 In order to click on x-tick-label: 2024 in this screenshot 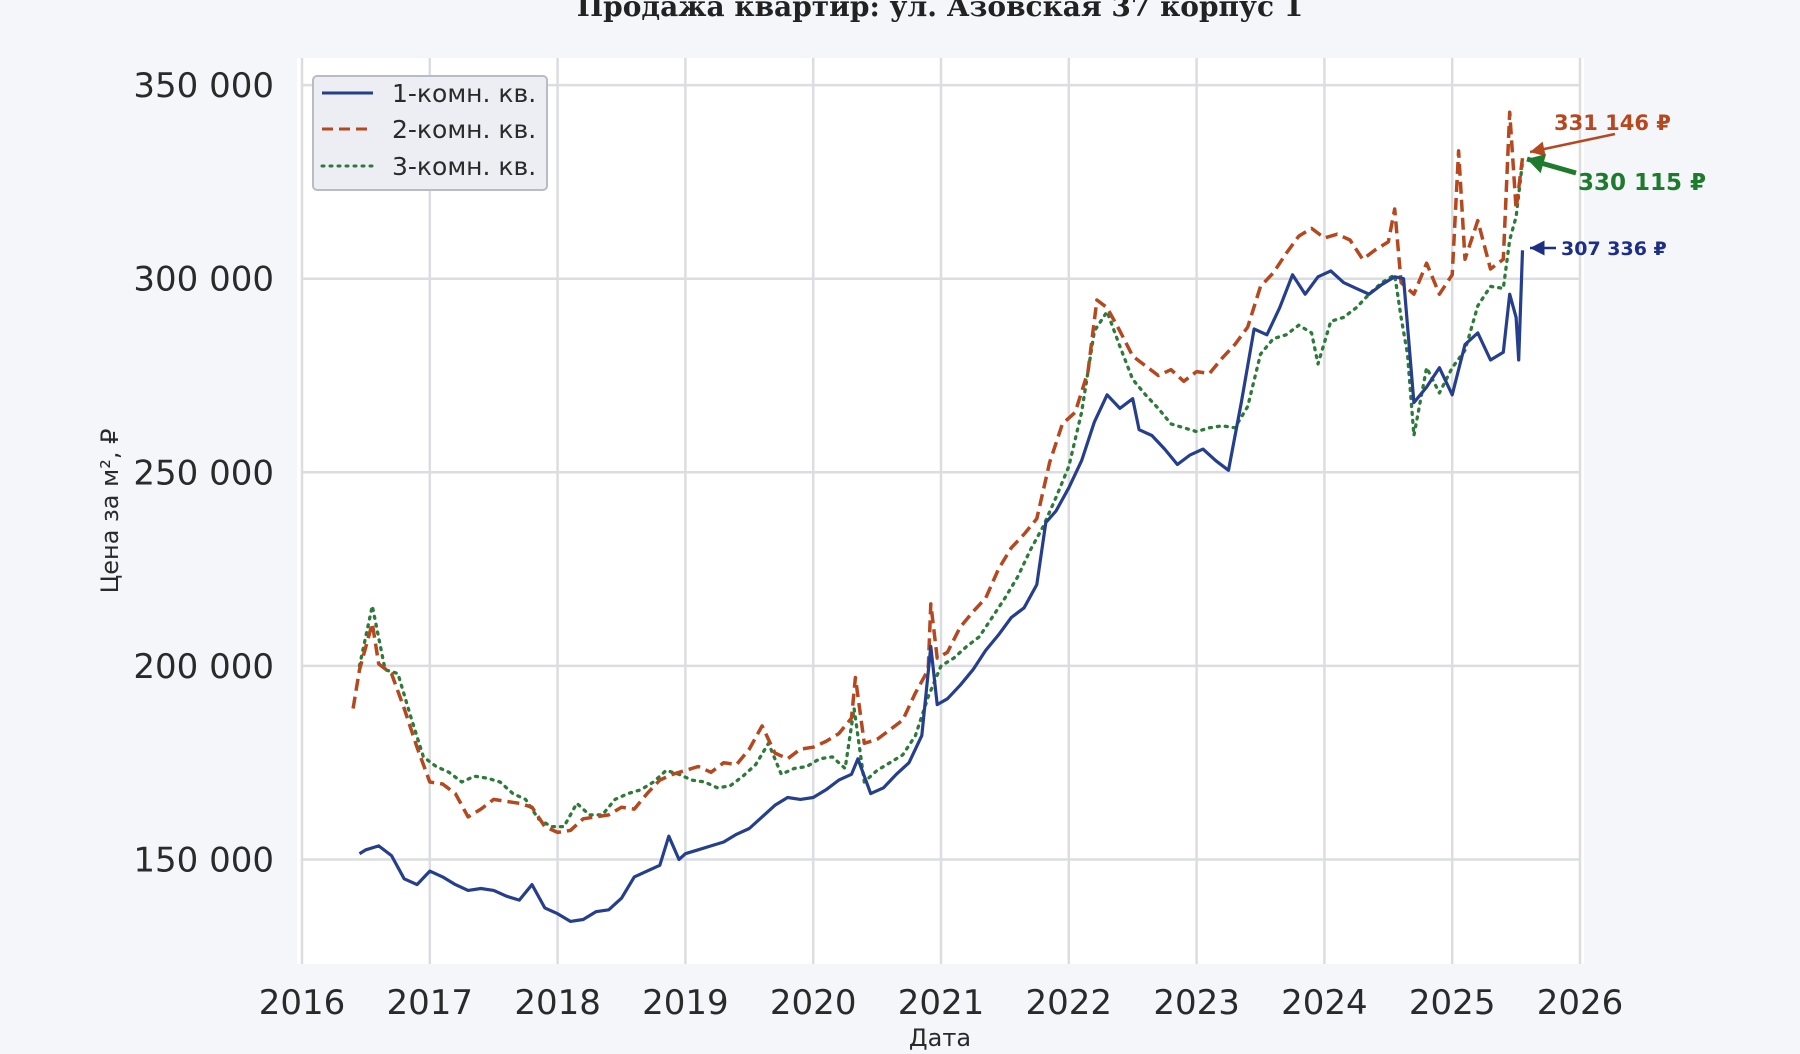, I will do `click(1324, 1003)`.